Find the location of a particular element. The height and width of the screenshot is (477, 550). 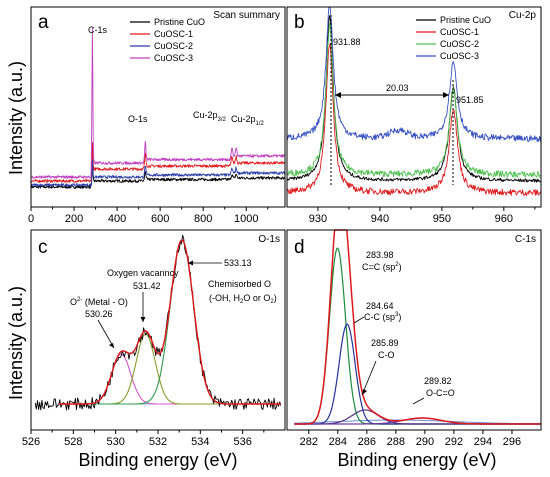

x-tick-label-a-0: 0 is located at coordinates (31, 219).